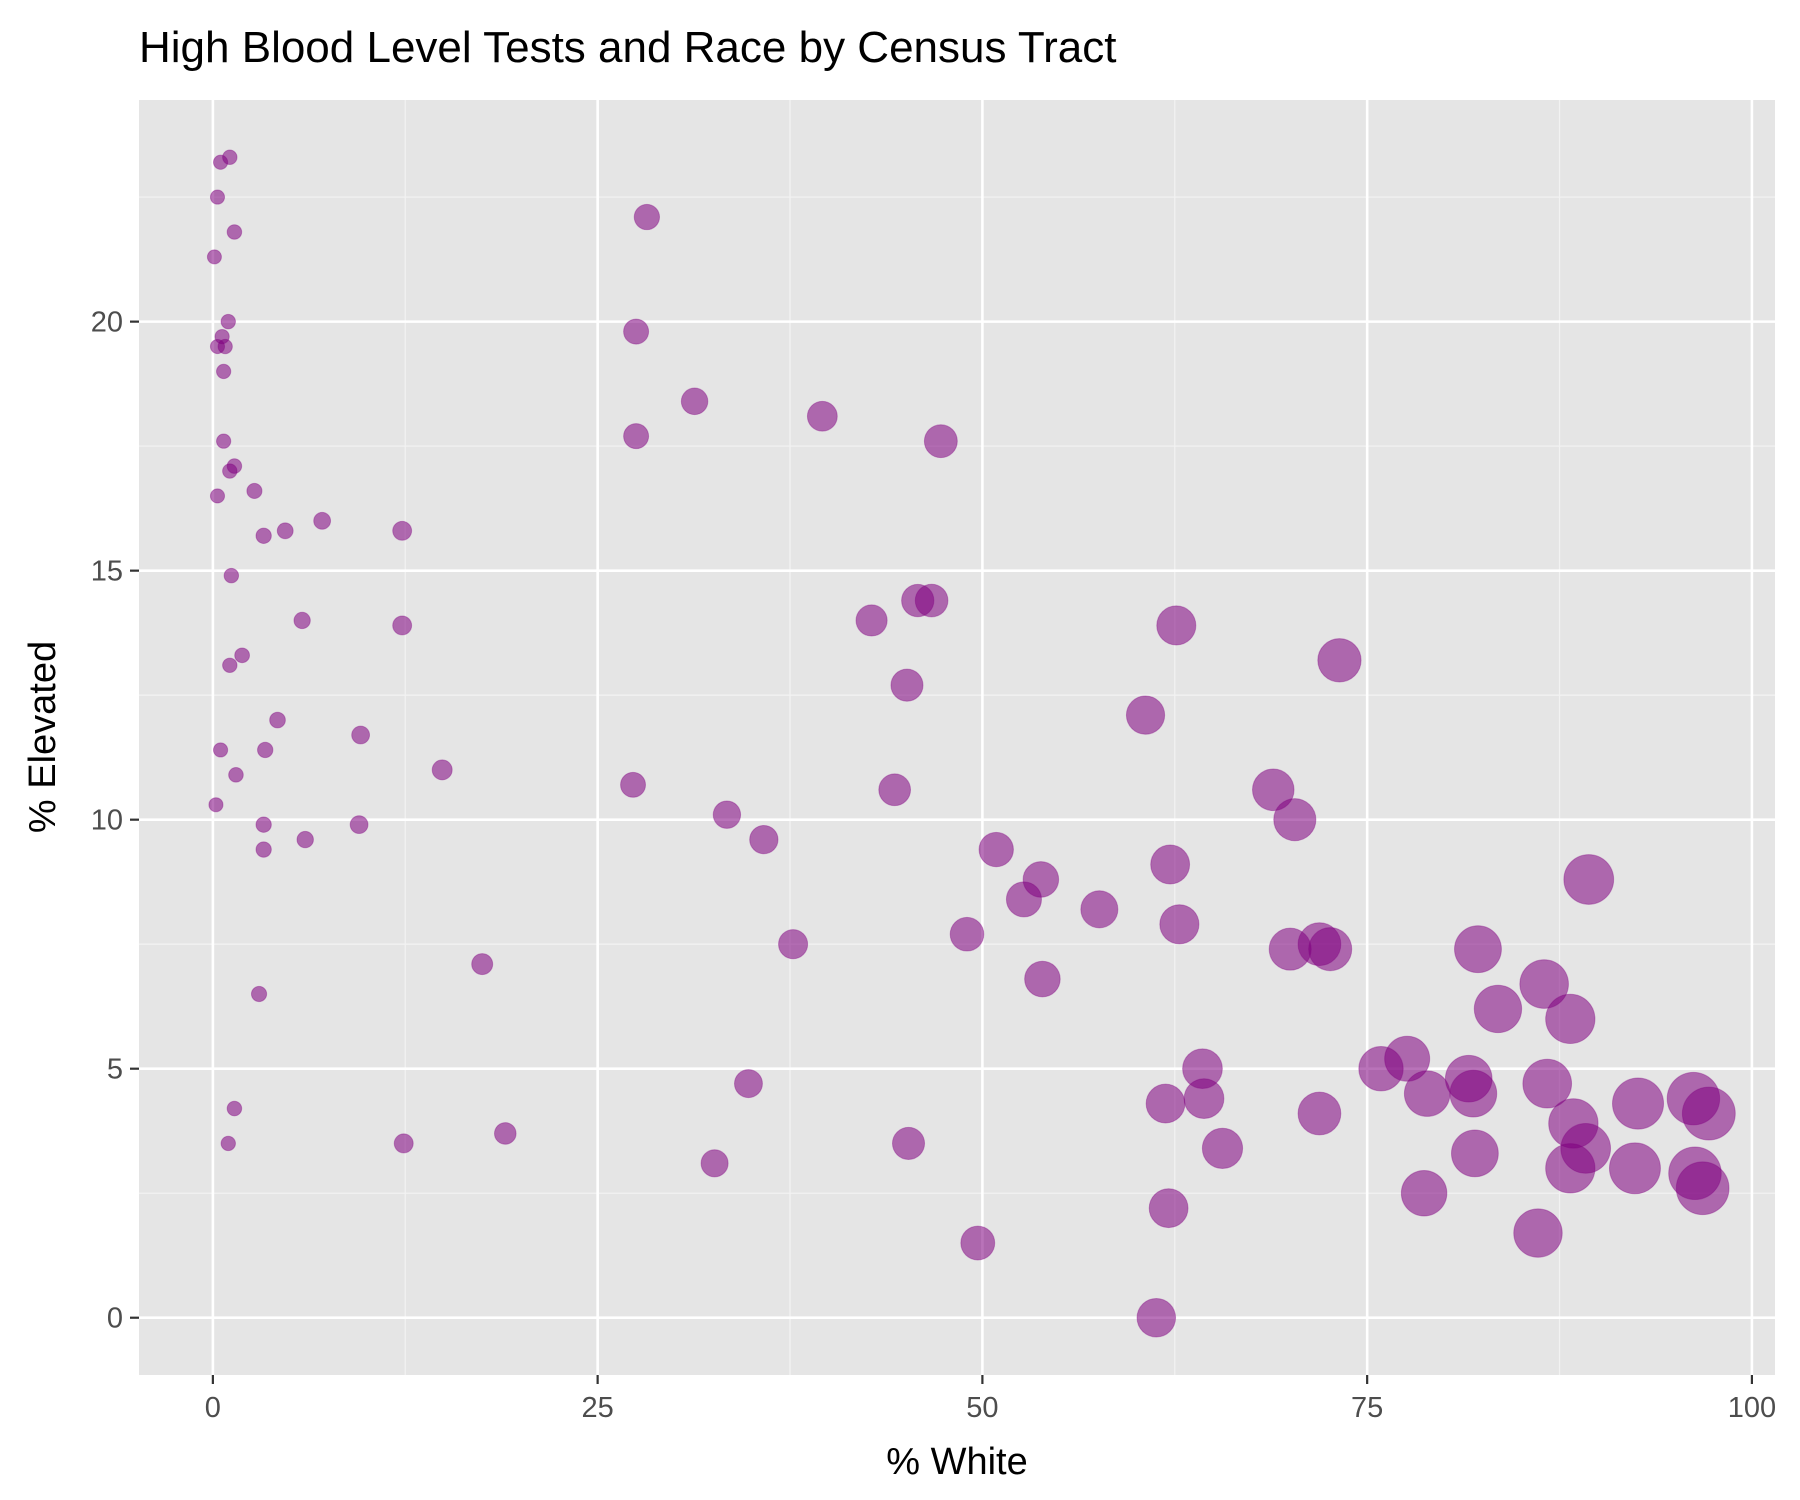 The image size is (1800, 1500). I want to click on x-tick-label: 0, so click(213, 1408).